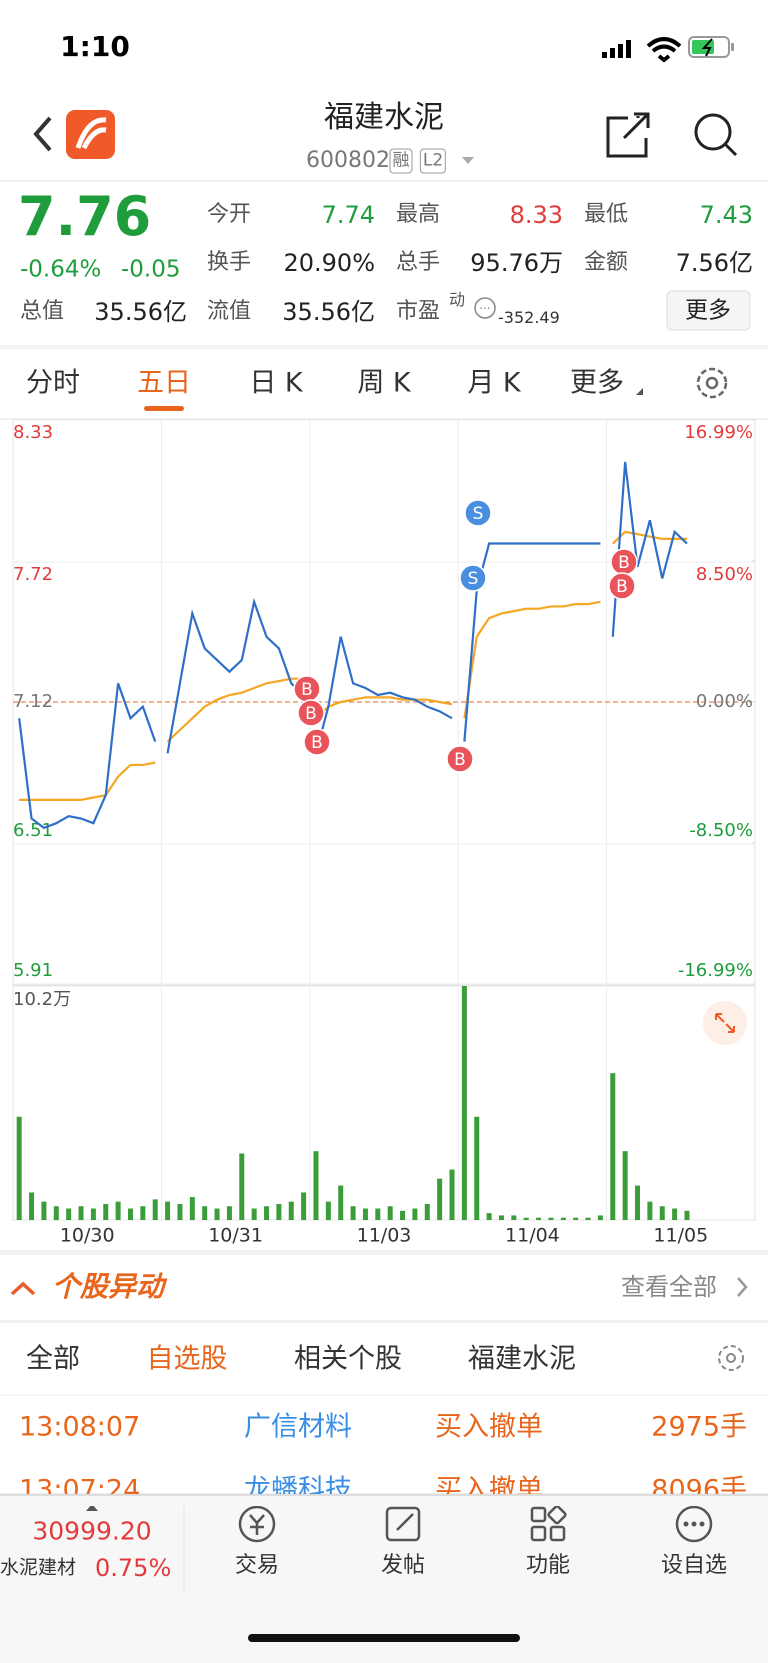  I want to click on y2-tick-label: 16.99%, so click(718, 432).